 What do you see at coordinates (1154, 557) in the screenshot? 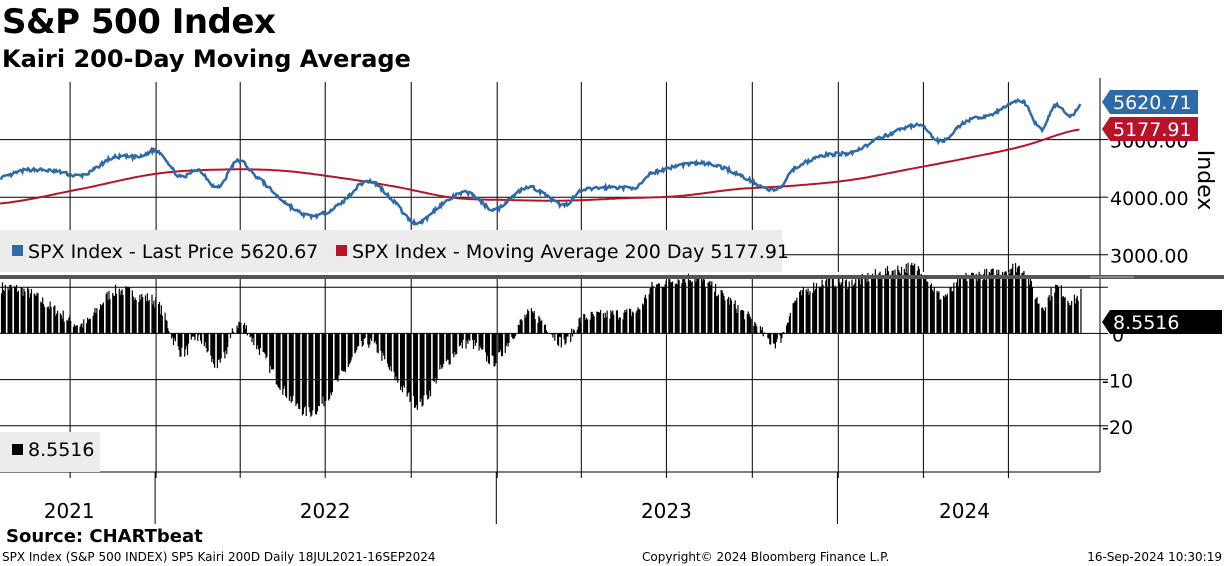
I see `footer-timestamp: 16-Sep-2024 10:30:19` at bounding box center [1154, 557].